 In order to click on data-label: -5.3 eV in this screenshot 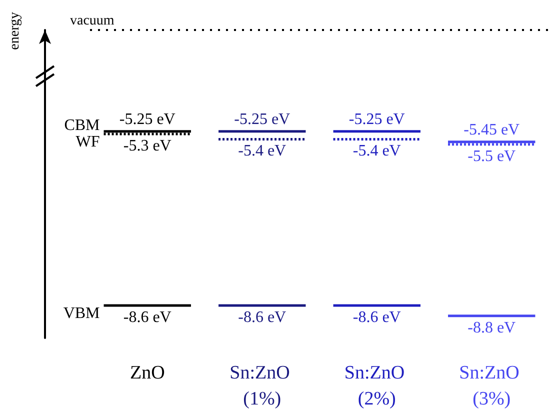, I will do `click(147, 146)`.